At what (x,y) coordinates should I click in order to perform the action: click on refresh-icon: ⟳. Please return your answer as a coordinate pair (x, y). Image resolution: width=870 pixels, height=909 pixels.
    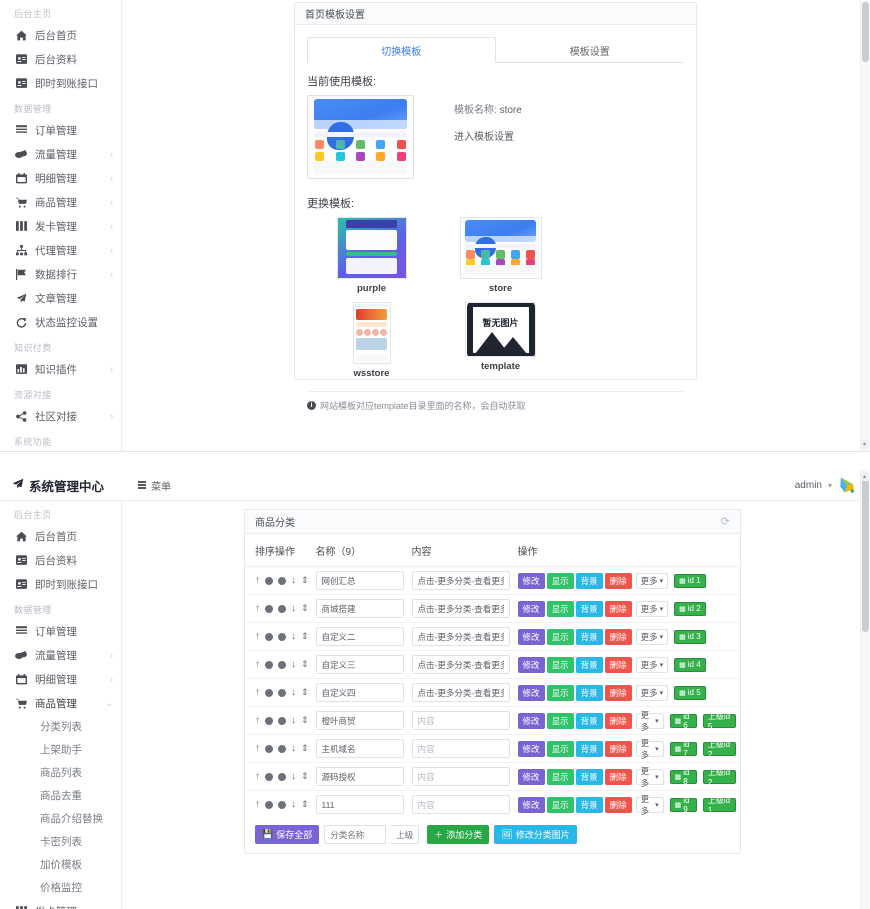
    Looking at the image, I should click on (725, 522).